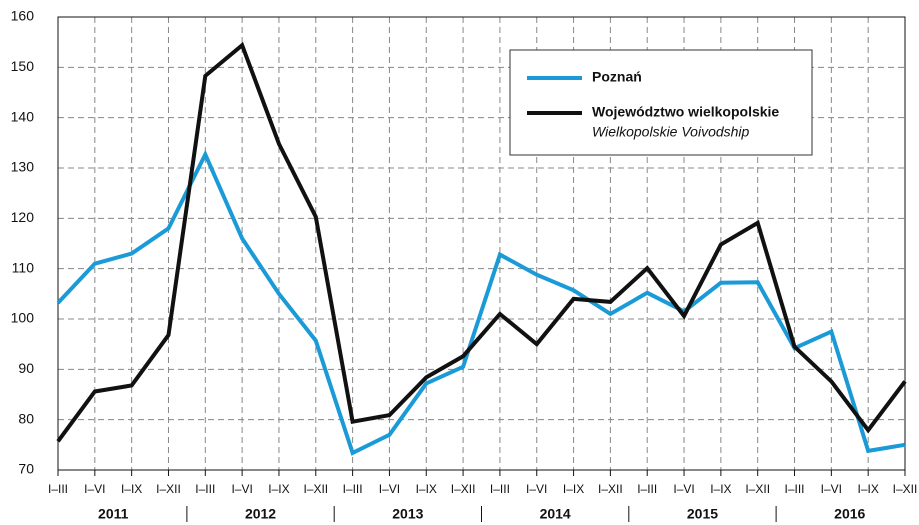 The image size is (919, 525). I want to click on legend-box, so click(661, 102).